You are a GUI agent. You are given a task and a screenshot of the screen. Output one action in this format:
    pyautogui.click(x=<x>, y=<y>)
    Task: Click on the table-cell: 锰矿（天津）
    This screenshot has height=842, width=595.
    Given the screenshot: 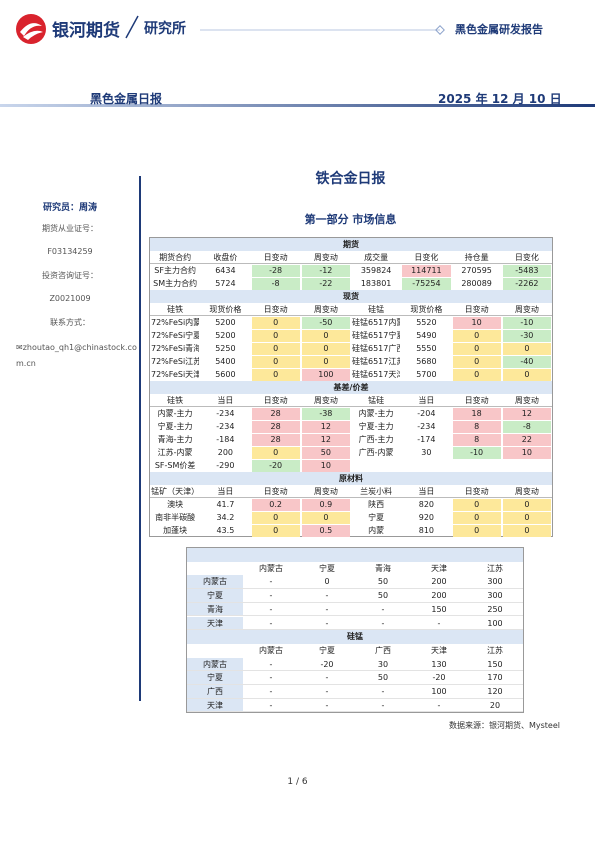 What is the action you would take?
    pyautogui.click(x=175, y=491)
    